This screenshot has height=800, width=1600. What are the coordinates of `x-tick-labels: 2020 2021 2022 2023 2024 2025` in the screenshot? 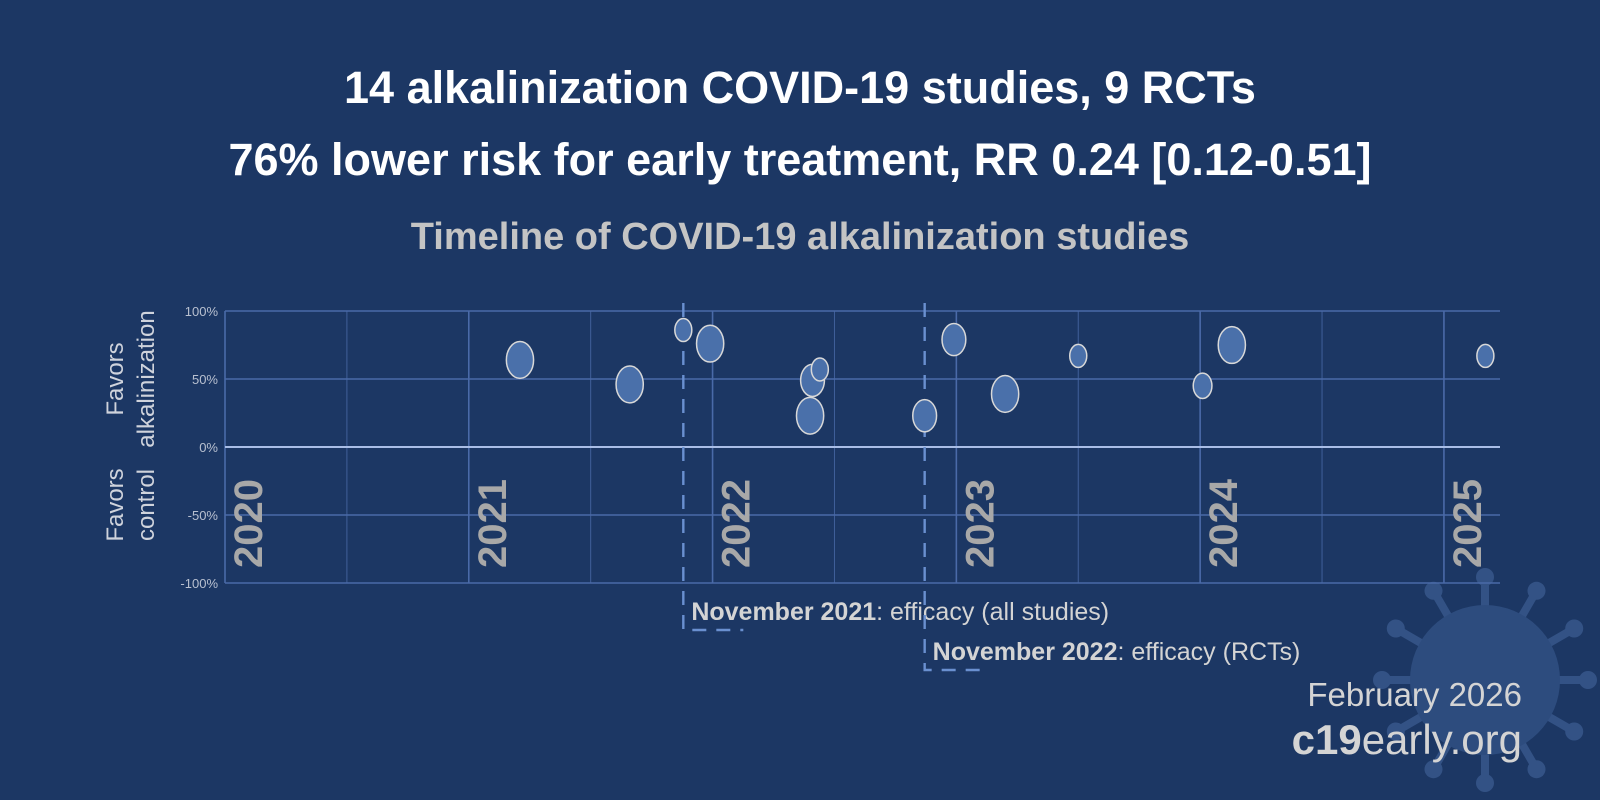 It's located at (858, 523).